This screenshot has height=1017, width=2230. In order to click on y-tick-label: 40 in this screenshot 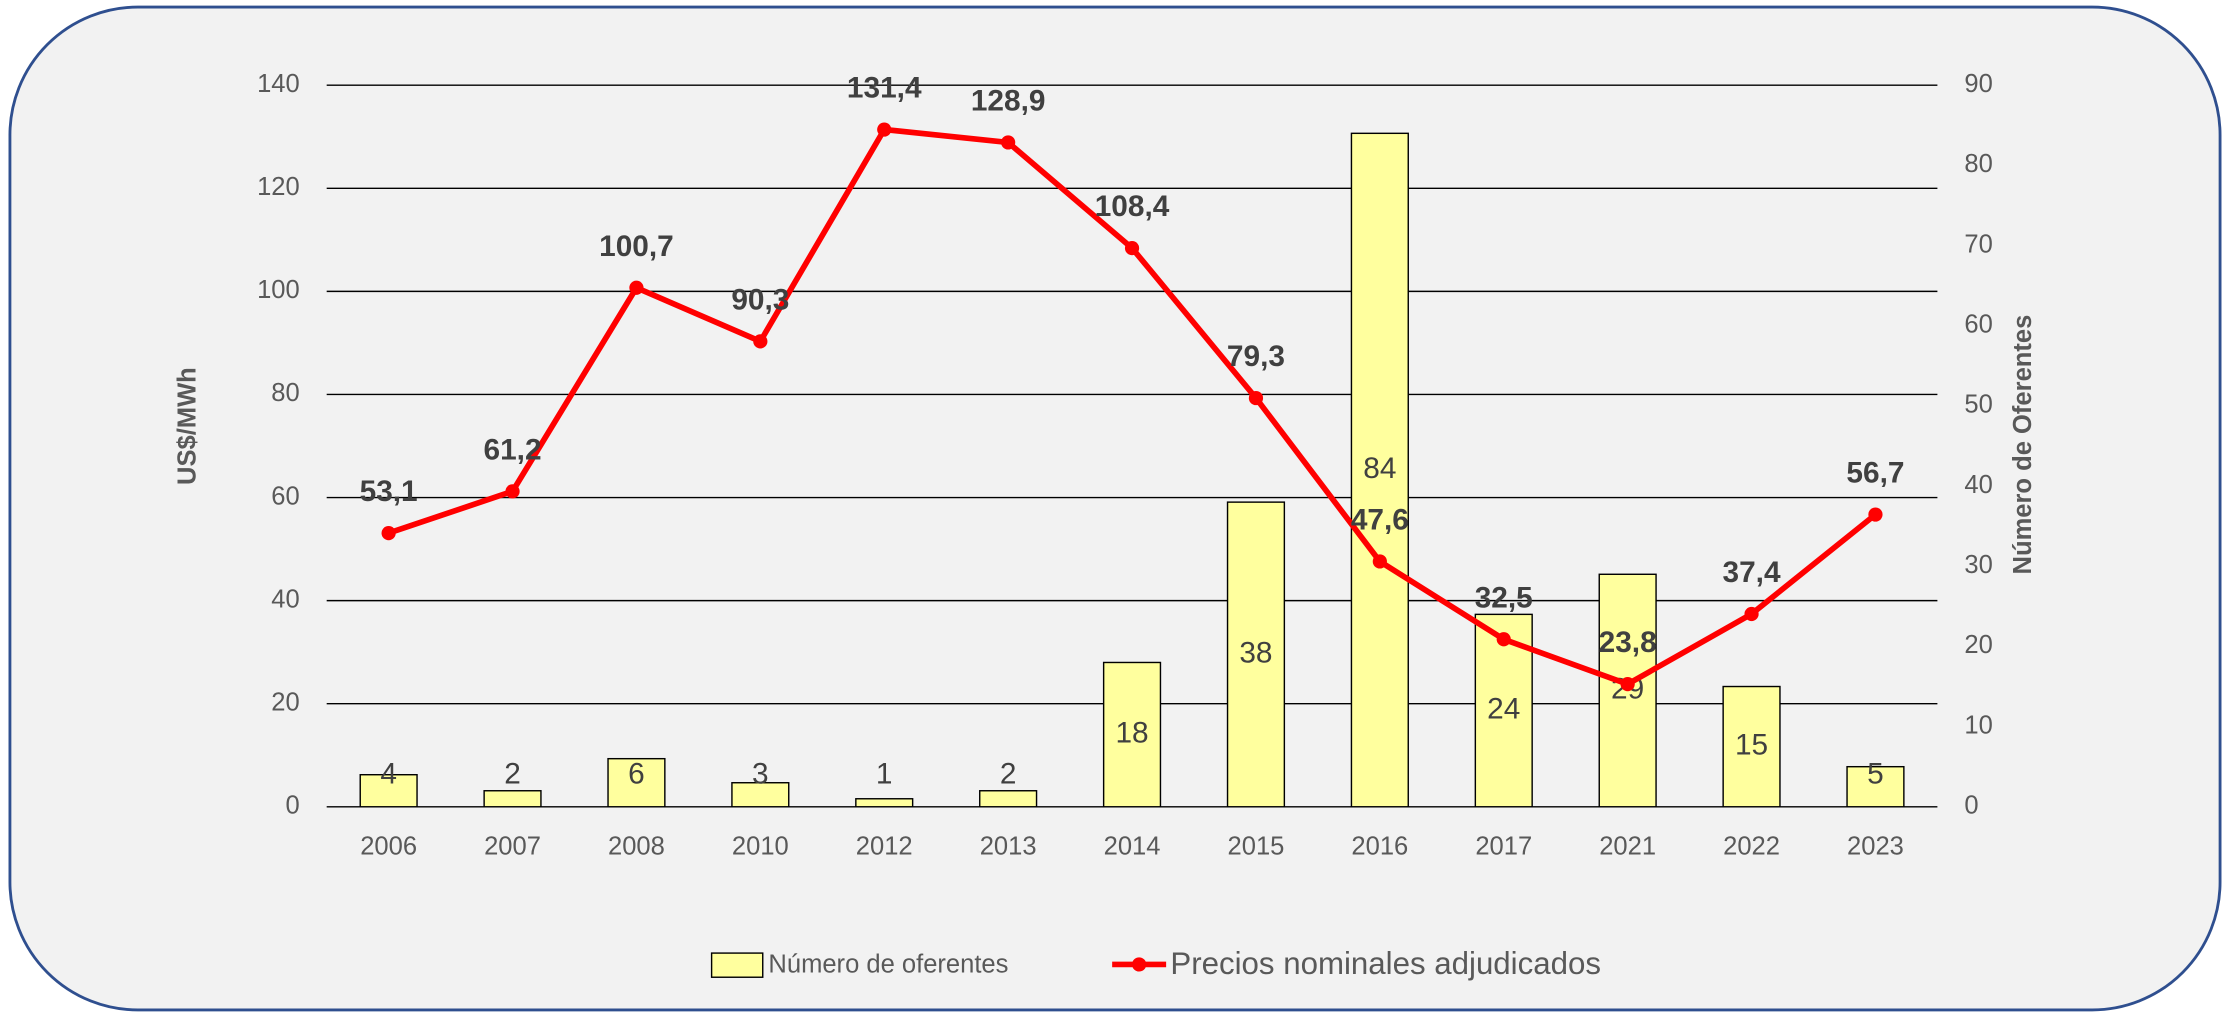, I will do `click(285, 599)`.